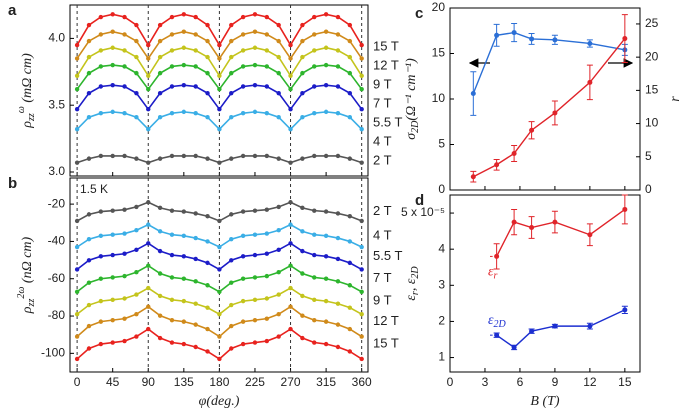 The width and height of the screenshot is (685, 413). What do you see at coordinates (77, 382) in the screenshot?
I see `x-tick-label: 0` at bounding box center [77, 382].